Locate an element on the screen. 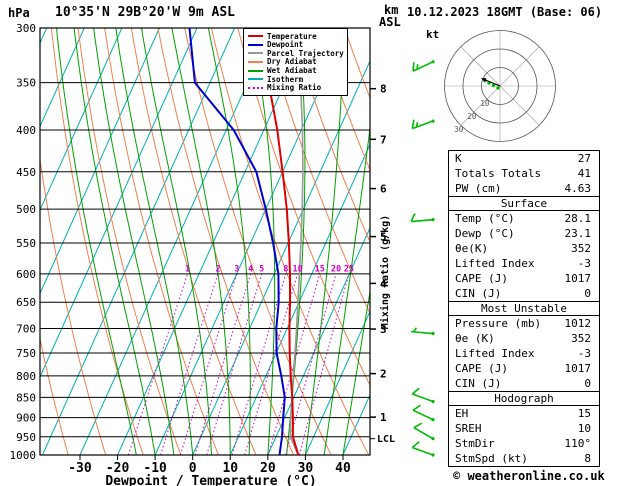 Image resolution: width=629 pixels, height=486 pixels. temperature-line is located at coordinates (279, 241).